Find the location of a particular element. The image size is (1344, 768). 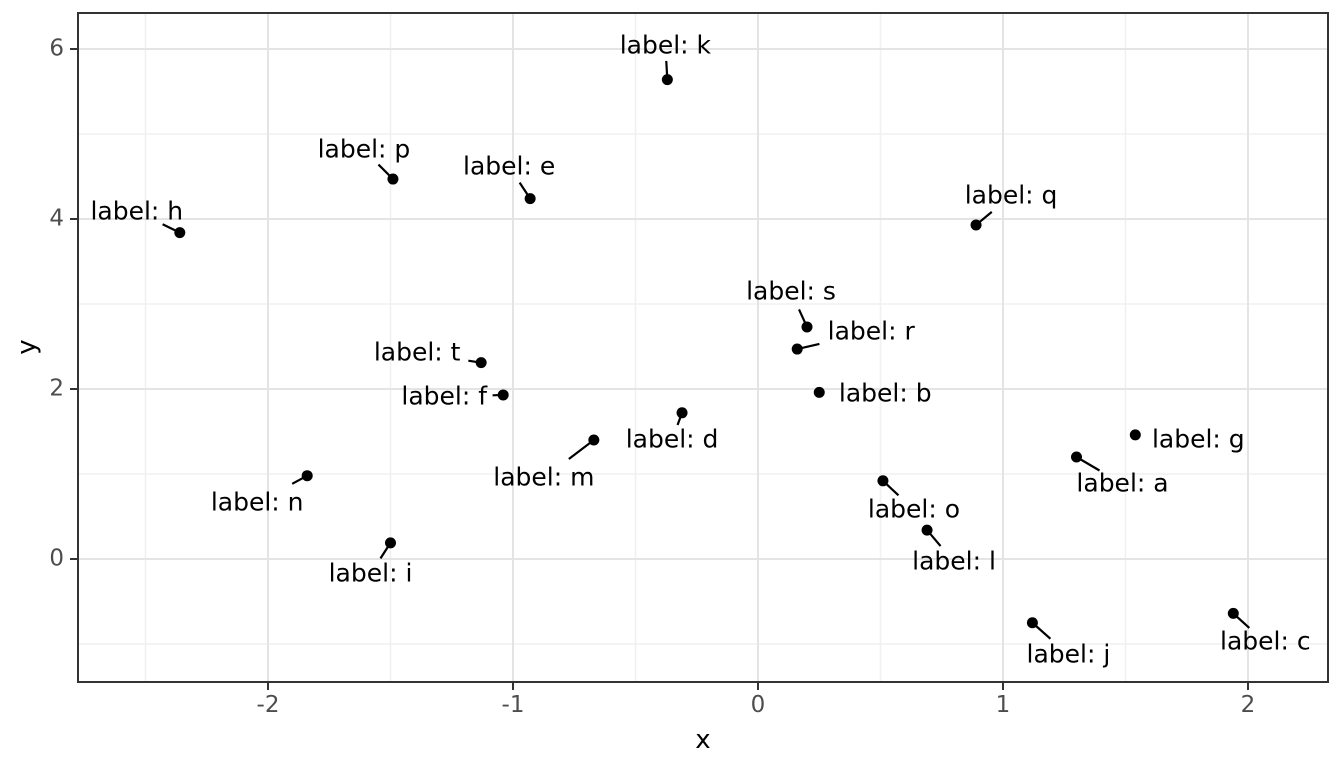

data-point-l is located at coordinates (927, 530).